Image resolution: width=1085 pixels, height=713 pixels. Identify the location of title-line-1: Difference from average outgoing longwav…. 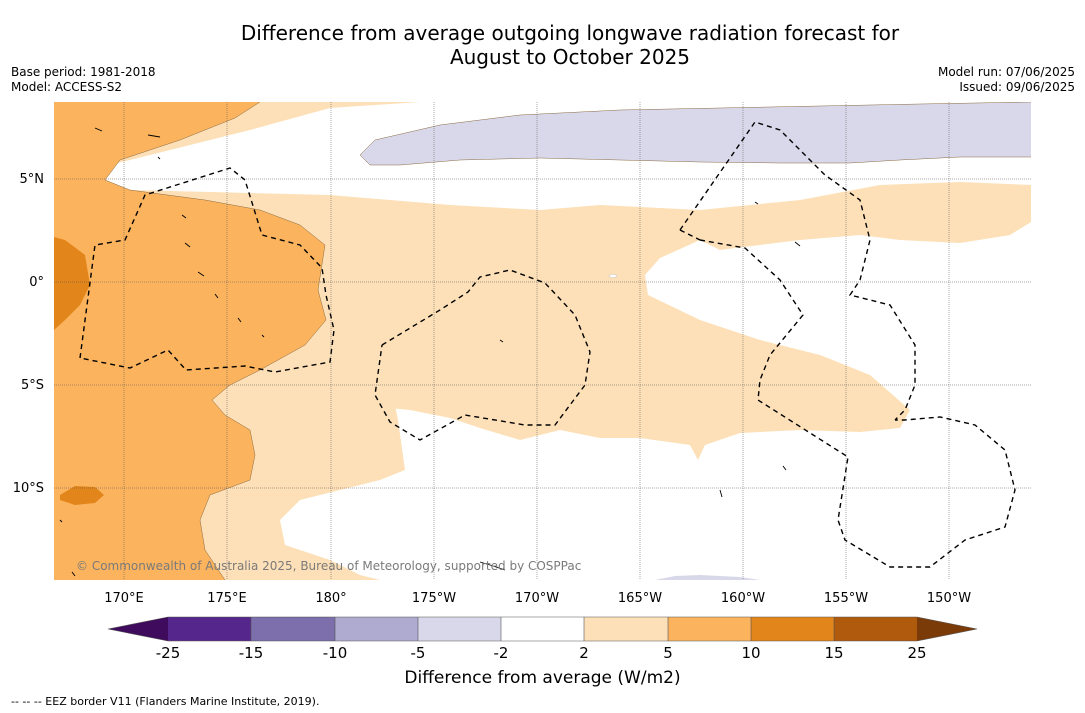
(570, 33).